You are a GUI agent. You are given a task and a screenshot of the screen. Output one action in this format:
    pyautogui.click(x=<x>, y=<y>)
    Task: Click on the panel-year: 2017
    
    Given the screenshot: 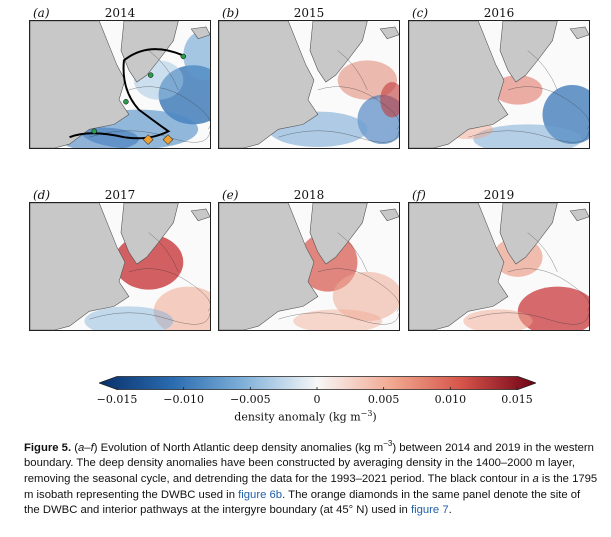 What is the action you would take?
    pyautogui.click(x=120, y=195)
    